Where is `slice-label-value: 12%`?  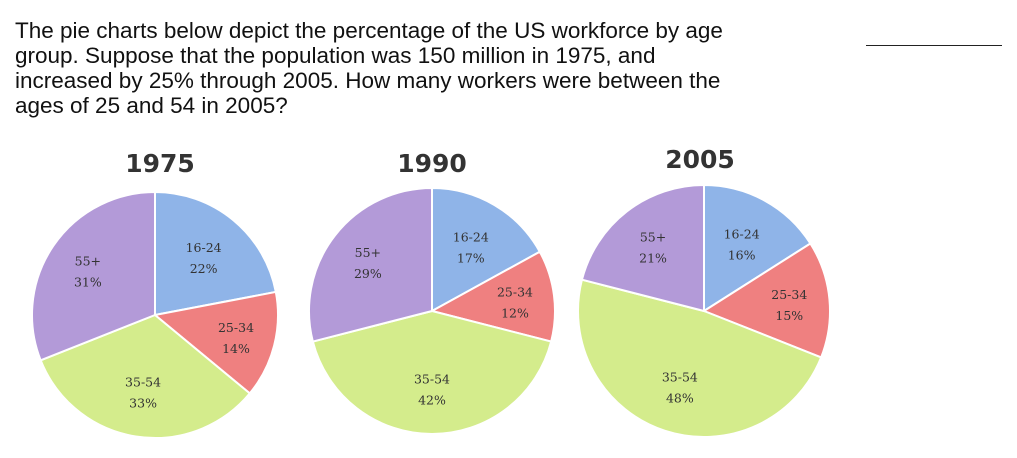 slice-label-value: 12% is located at coordinates (515, 313).